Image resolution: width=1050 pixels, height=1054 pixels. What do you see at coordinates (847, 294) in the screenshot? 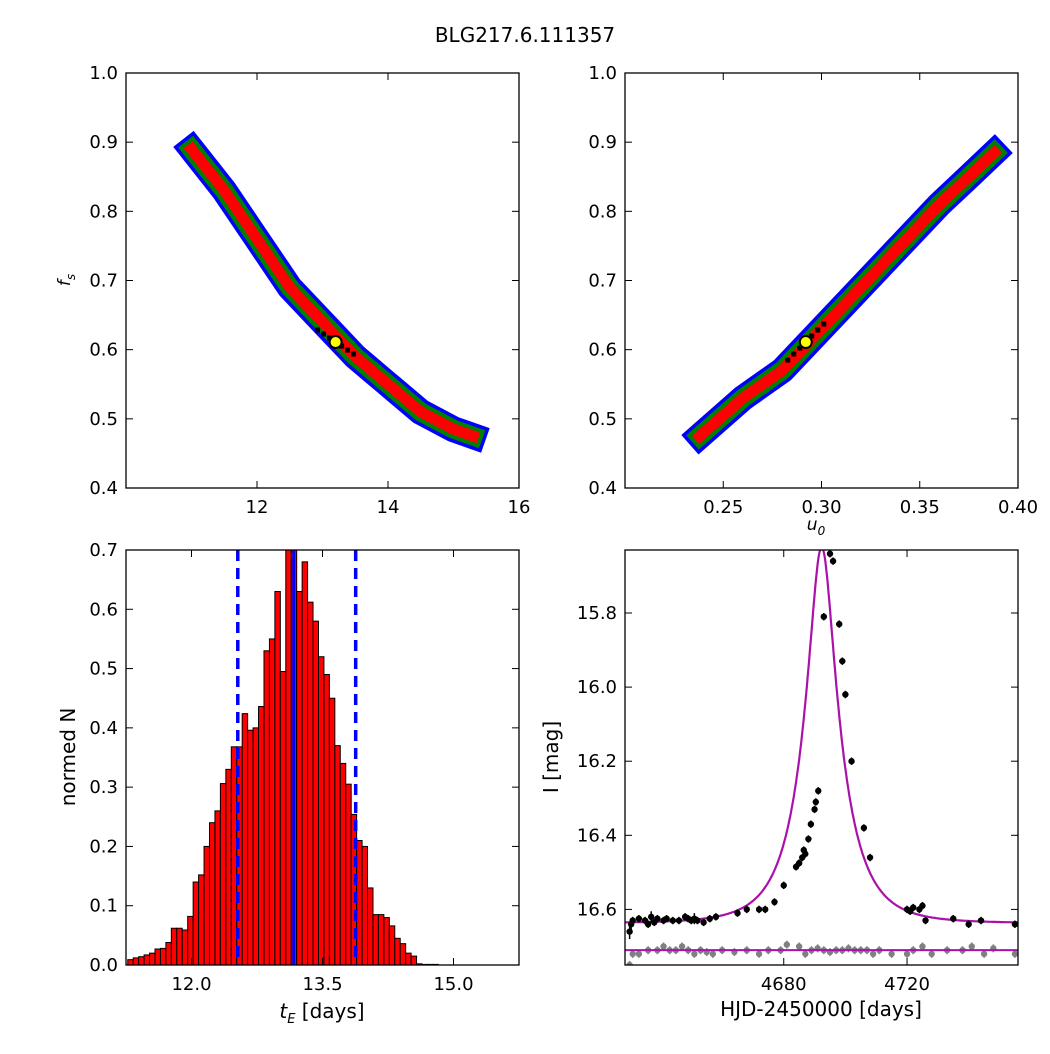
I see `confidence-region-1sigma` at bounding box center [847, 294].